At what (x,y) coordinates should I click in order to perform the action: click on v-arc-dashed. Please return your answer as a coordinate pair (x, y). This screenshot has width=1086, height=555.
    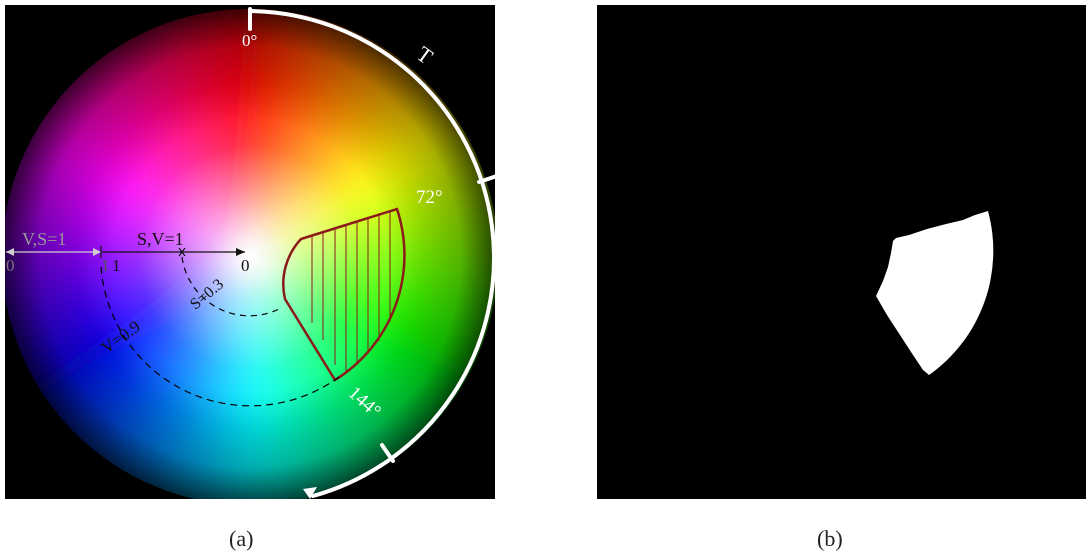
    Looking at the image, I should click on (220, 336).